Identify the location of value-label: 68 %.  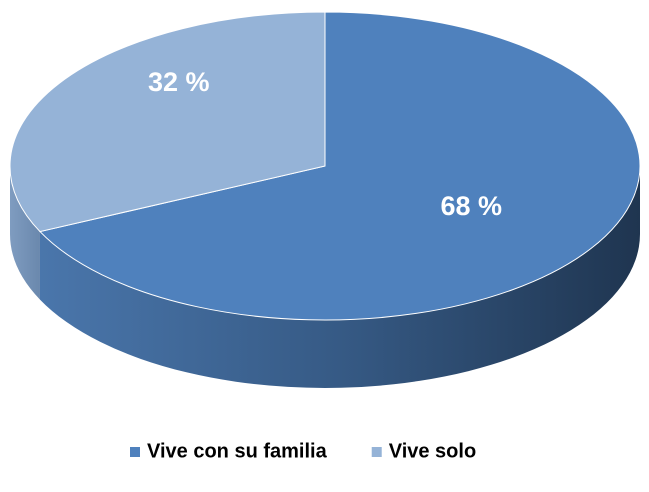
(472, 206).